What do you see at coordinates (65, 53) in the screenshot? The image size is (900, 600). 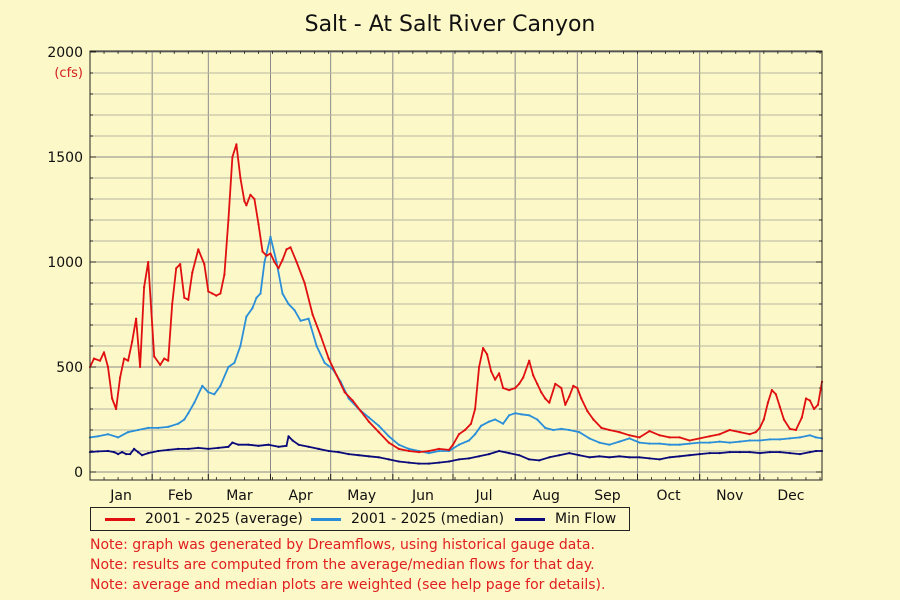 I see `y-tick-label: 2000` at bounding box center [65, 53].